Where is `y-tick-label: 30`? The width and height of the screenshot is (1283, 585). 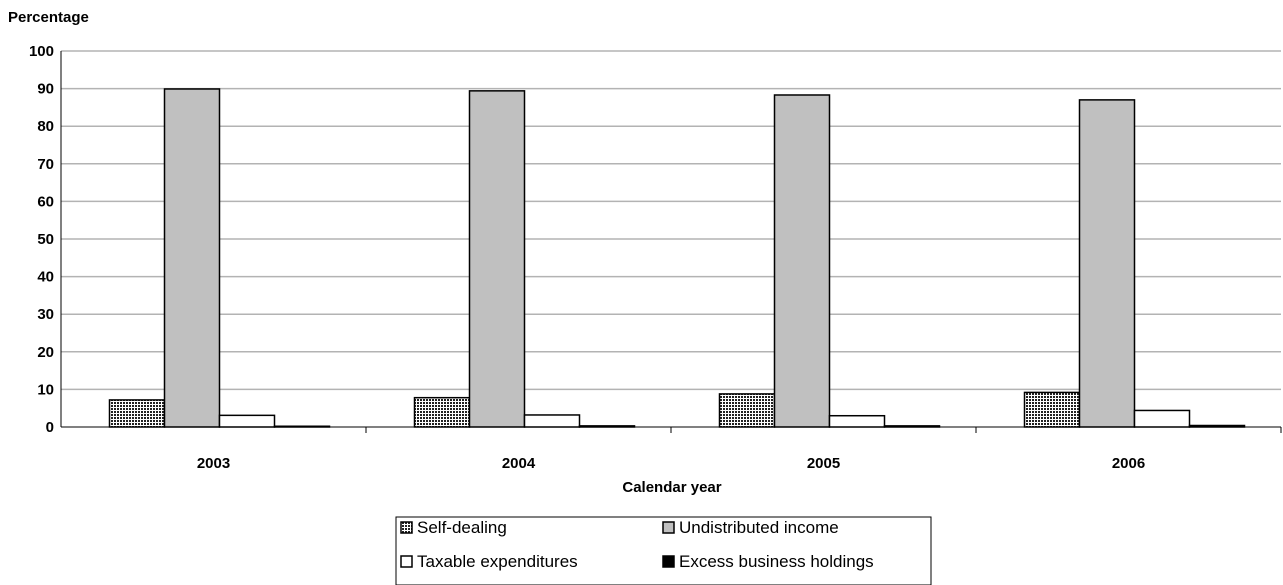 y-tick-label: 30 is located at coordinates (45, 314).